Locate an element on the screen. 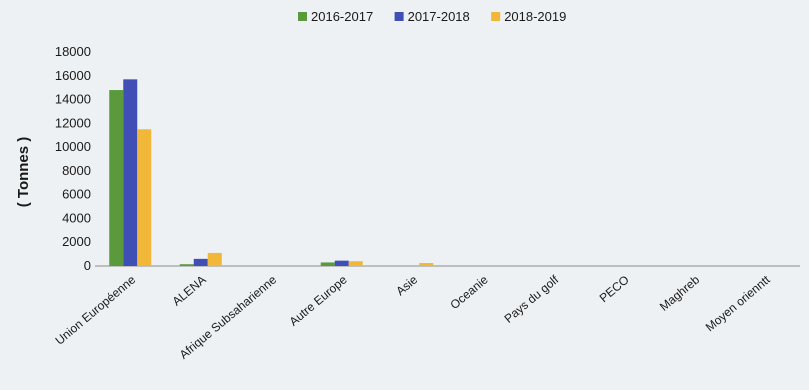 The height and width of the screenshot is (390, 809). x-tick-label: ALENA is located at coordinates (189, 291).